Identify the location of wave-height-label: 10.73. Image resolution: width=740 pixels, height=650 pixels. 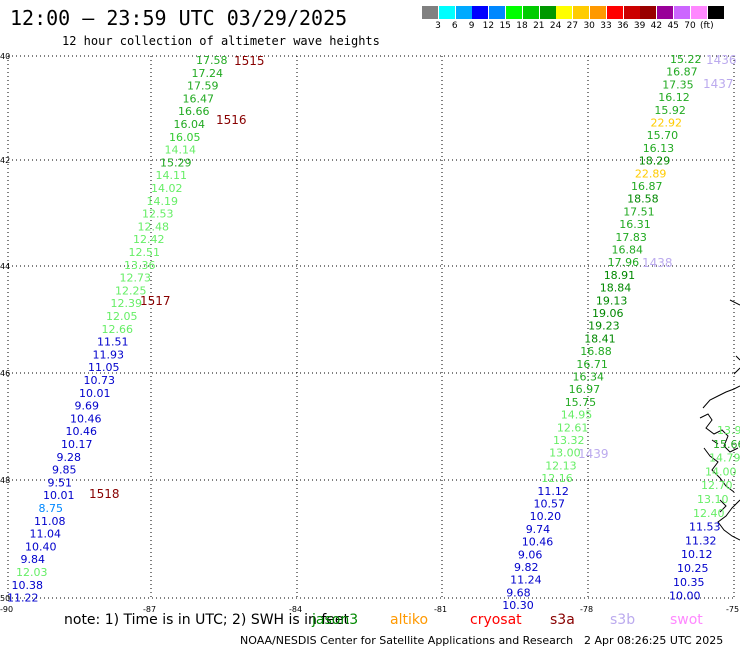
(100, 380).